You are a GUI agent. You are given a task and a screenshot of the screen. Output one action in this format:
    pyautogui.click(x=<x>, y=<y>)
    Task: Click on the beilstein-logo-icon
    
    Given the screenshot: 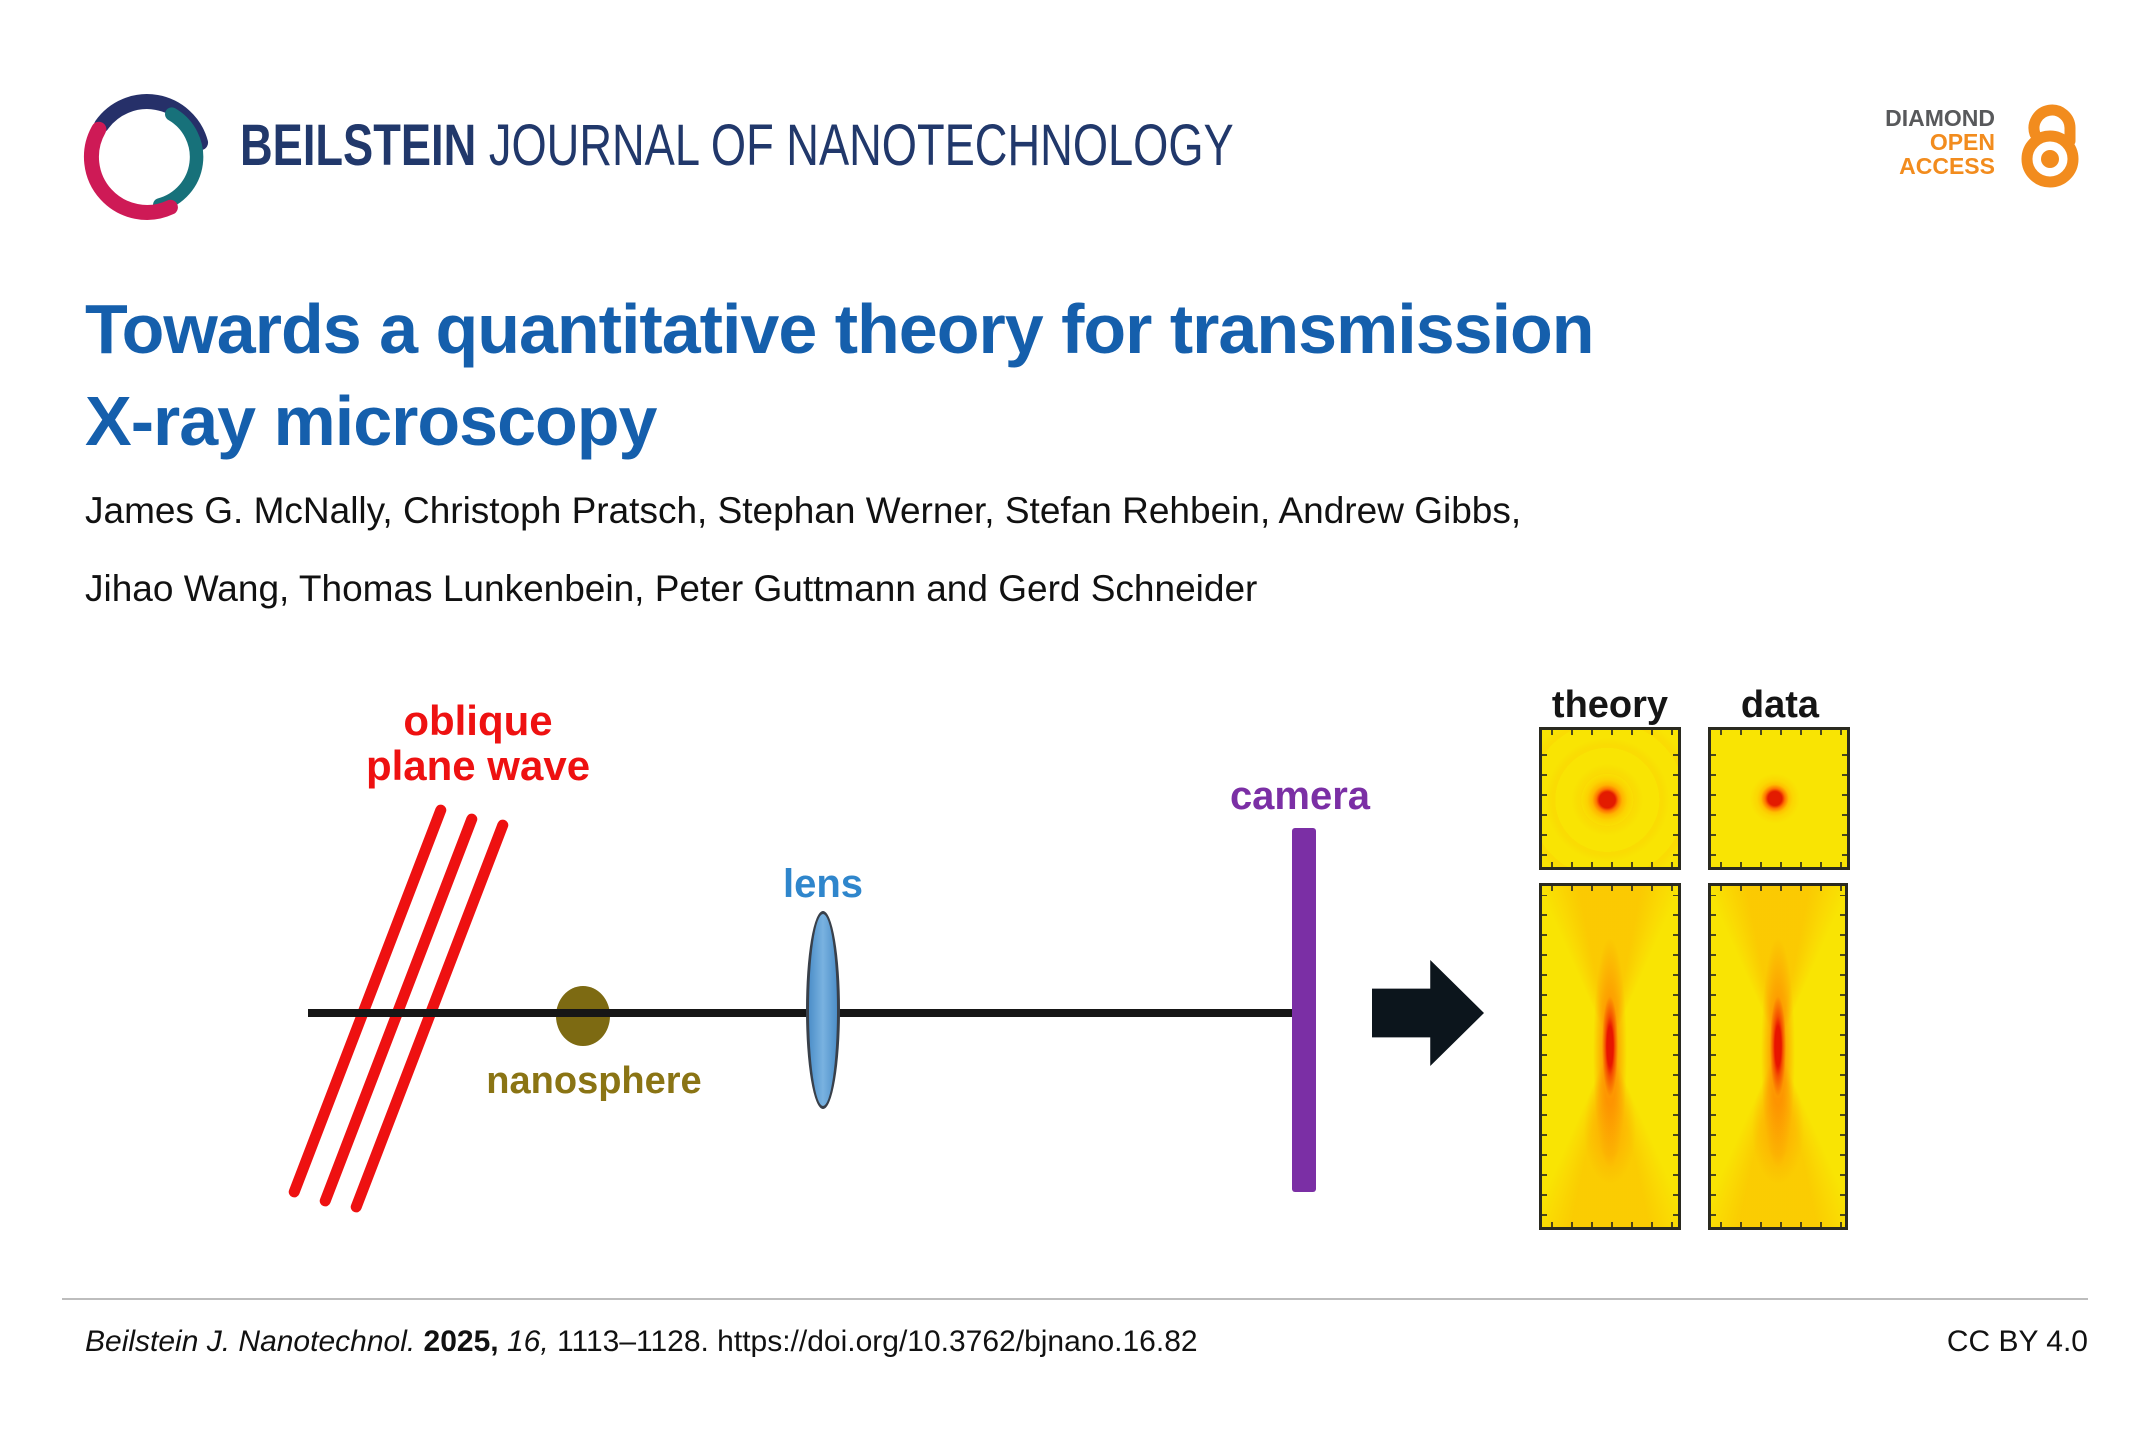 What is the action you would take?
    pyautogui.click(x=146, y=157)
    